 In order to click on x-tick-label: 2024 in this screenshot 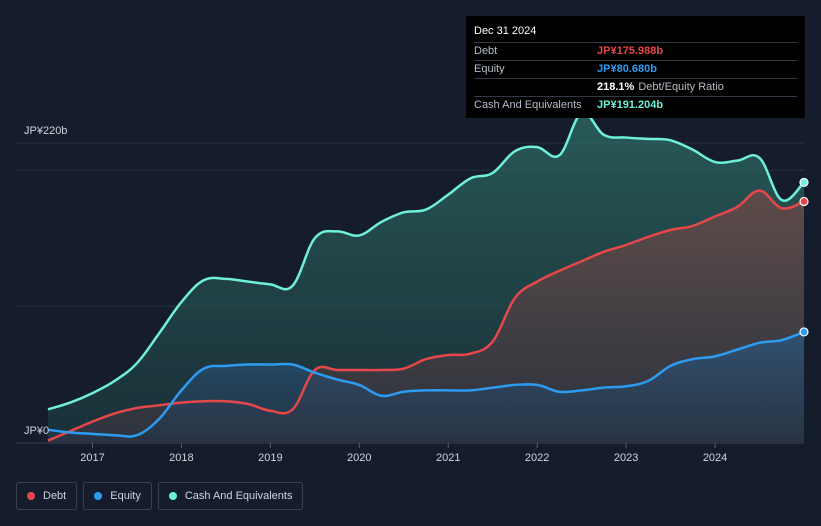, I will do `click(715, 458)`.